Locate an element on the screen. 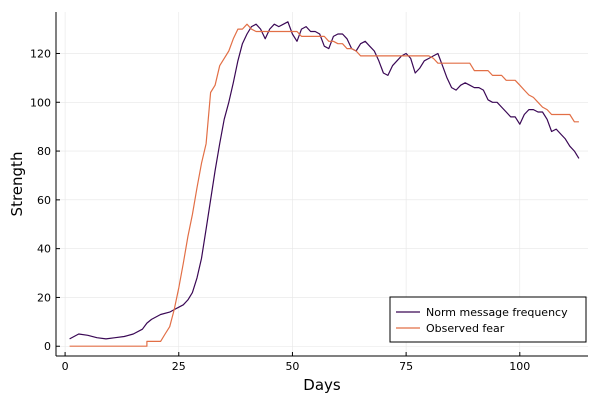 The image size is (600, 400). x-tick-label: 50 is located at coordinates (292, 366).